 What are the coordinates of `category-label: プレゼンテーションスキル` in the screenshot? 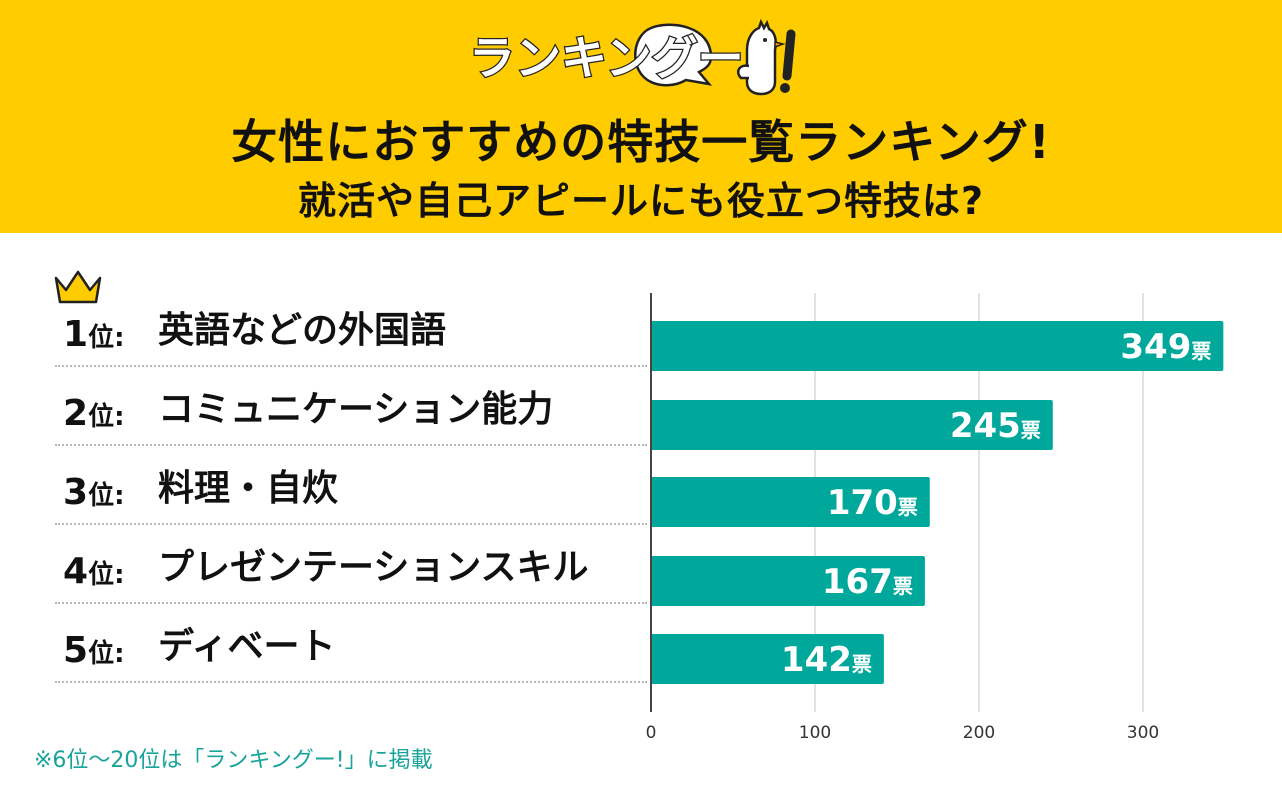 It's located at (373, 567).